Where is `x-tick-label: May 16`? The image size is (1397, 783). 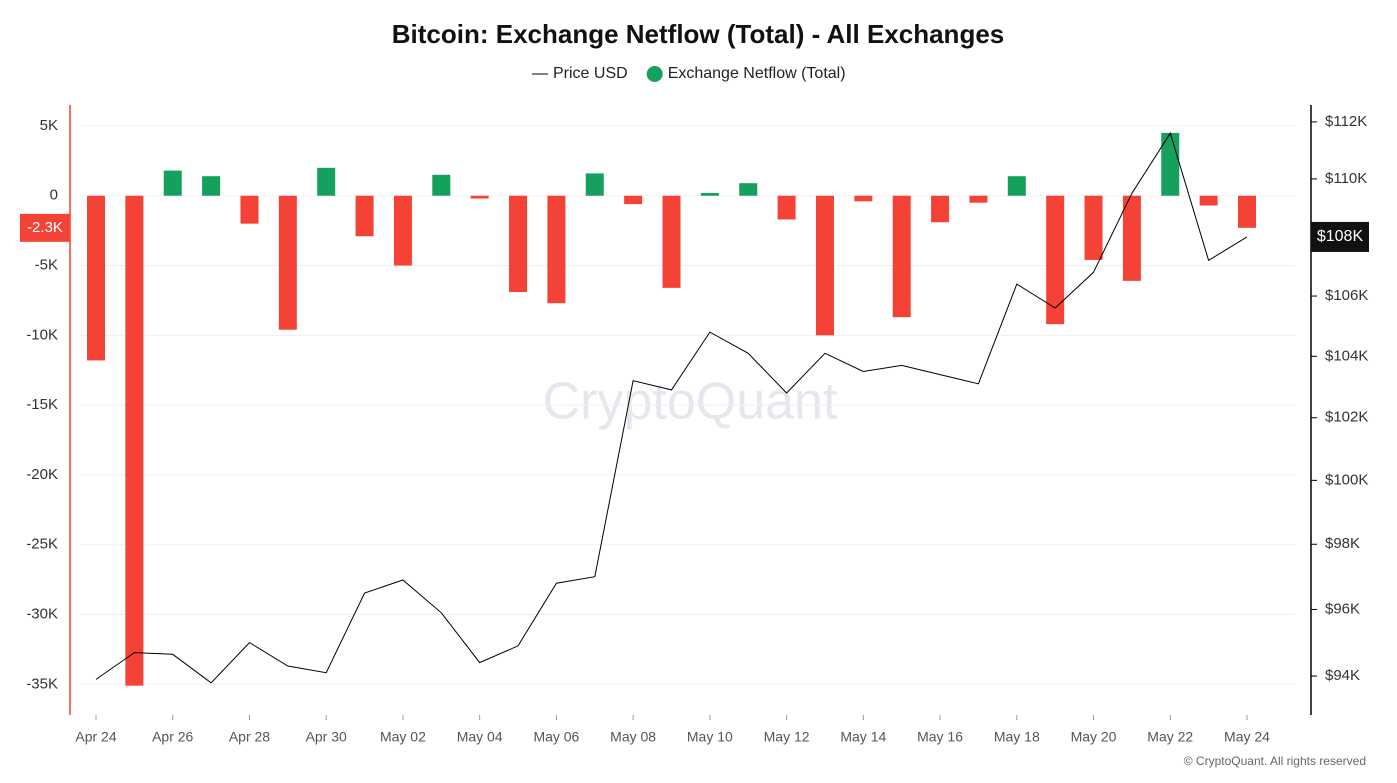 x-tick-label: May 16 is located at coordinates (940, 737).